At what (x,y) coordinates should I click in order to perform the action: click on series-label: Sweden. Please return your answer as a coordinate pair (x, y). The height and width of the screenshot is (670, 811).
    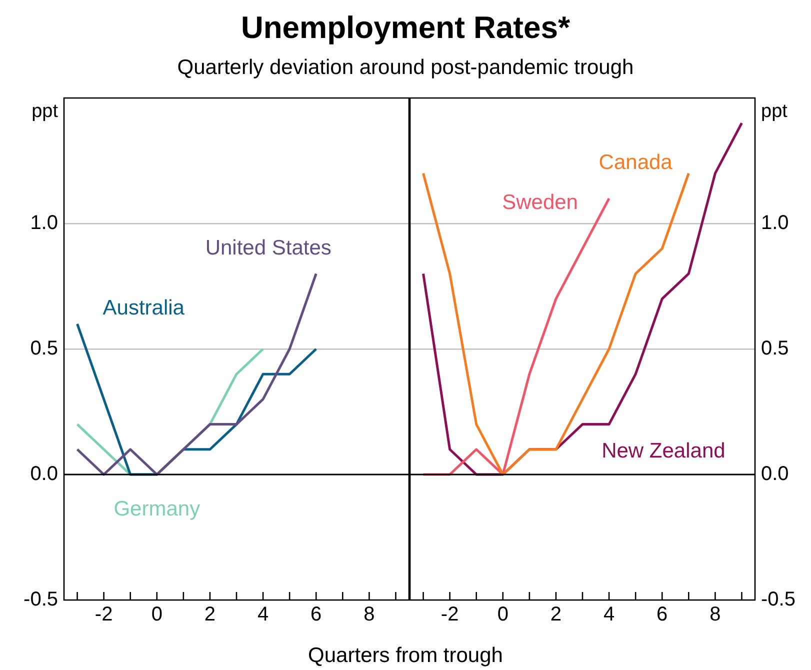
    Looking at the image, I should click on (540, 202).